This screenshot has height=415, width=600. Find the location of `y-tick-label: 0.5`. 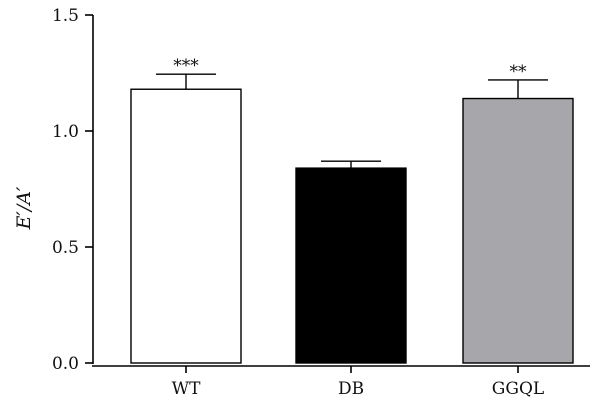

y-tick-label: 0.5 is located at coordinates (65, 248).